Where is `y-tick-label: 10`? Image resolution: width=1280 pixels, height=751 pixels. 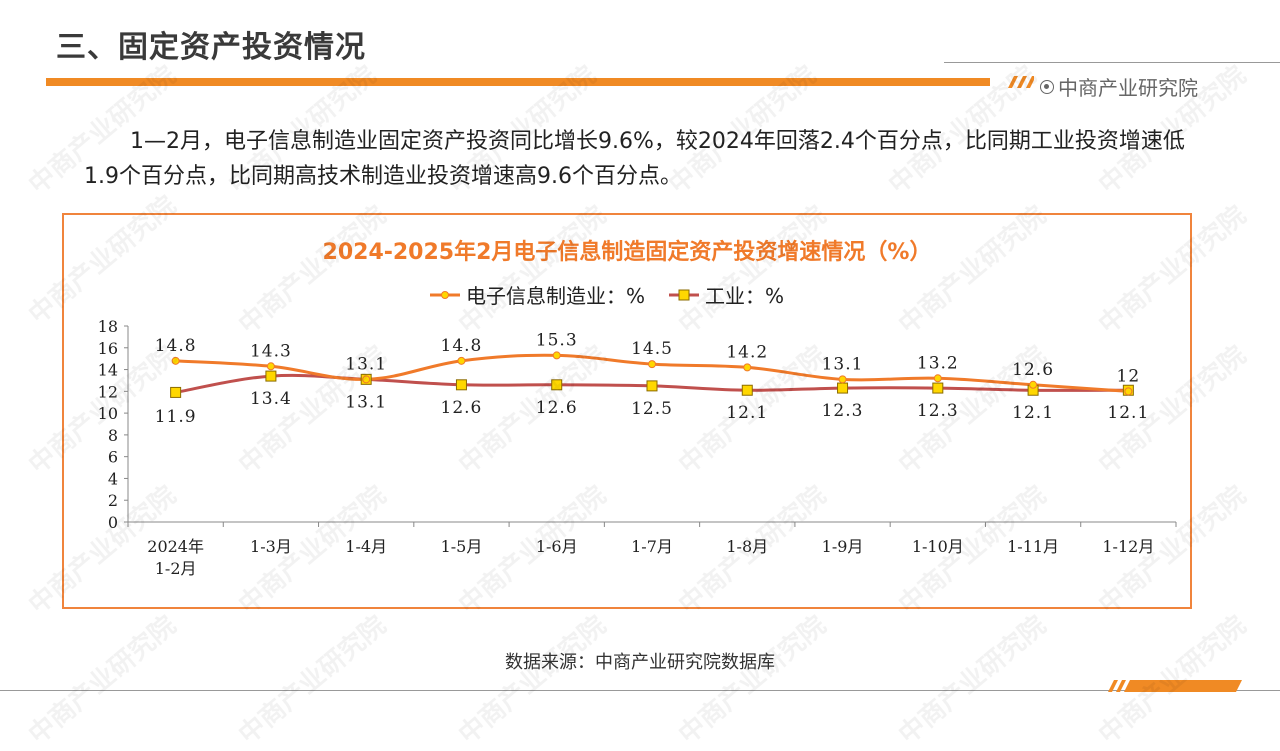 y-tick-label: 10 is located at coordinates (108, 413).